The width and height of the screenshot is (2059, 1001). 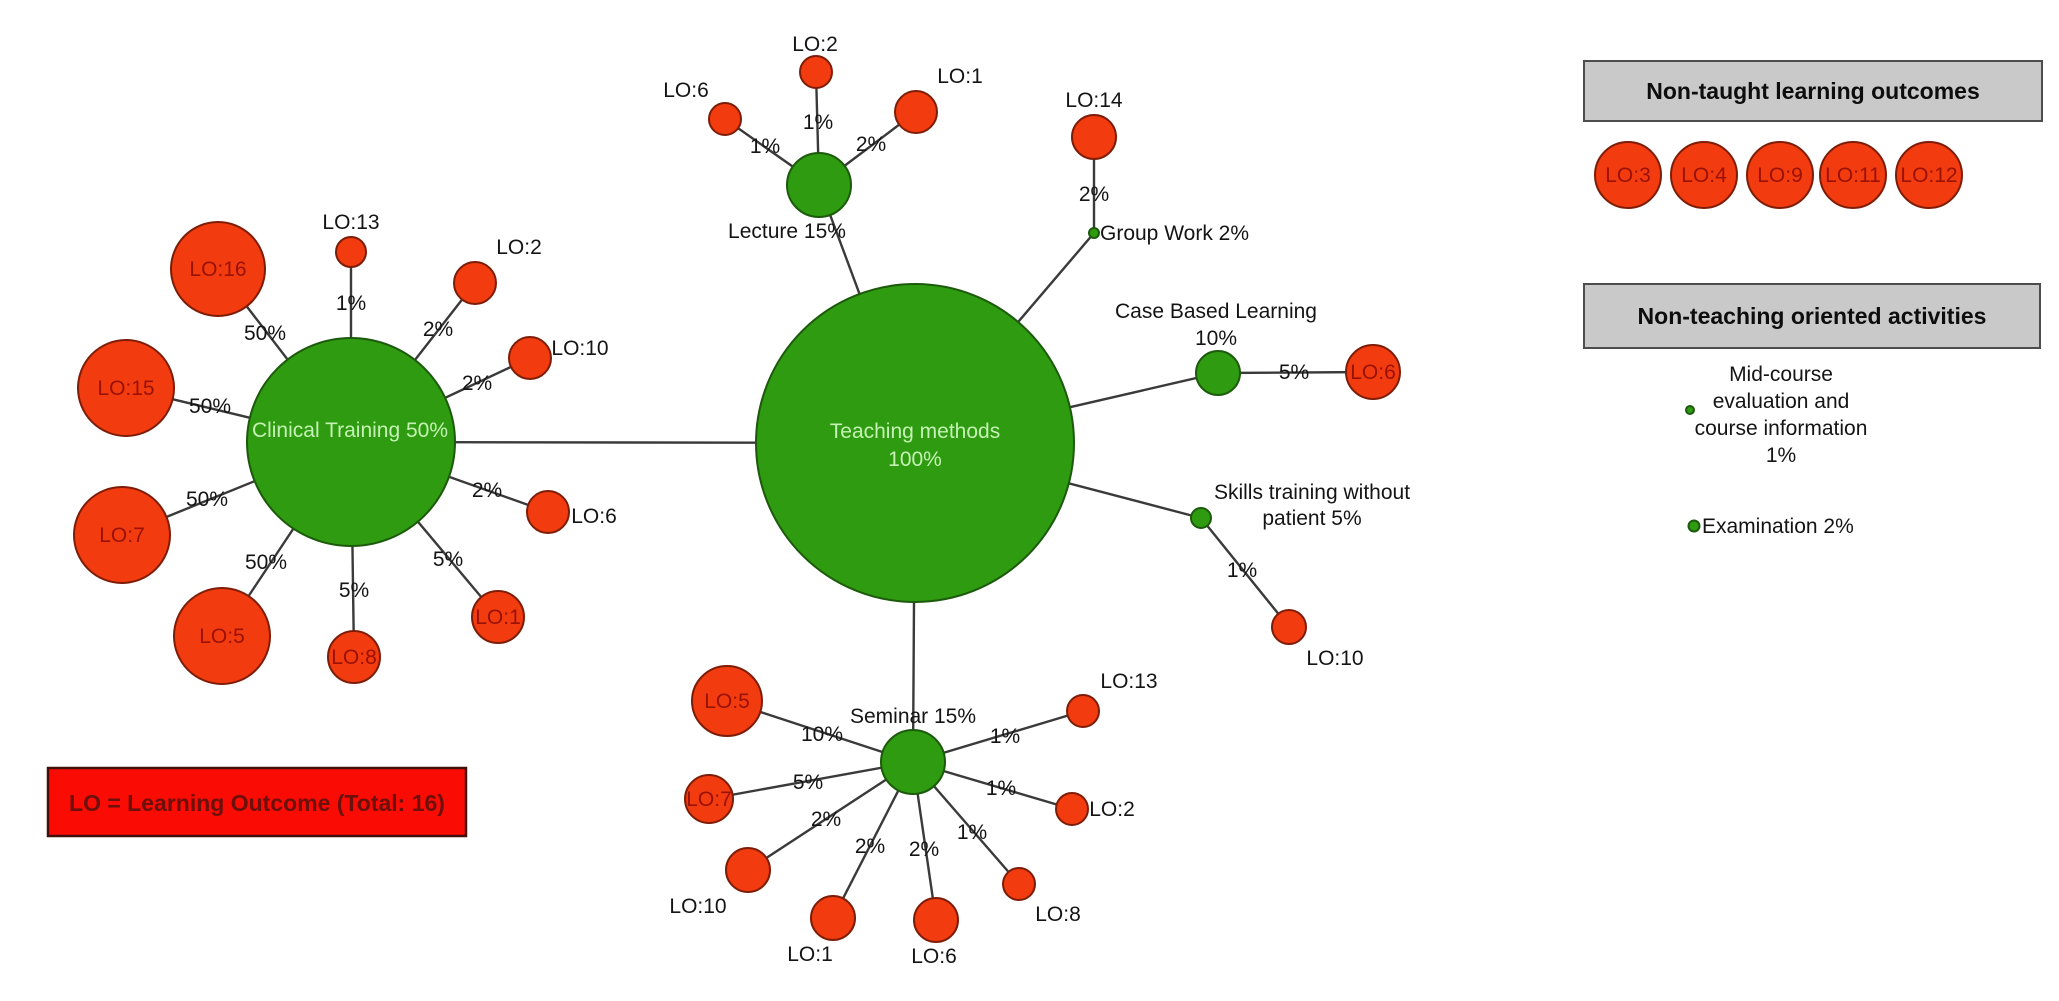 What do you see at coordinates (1781, 428) in the screenshot?
I see `svg-text: course information` at bounding box center [1781, 428].